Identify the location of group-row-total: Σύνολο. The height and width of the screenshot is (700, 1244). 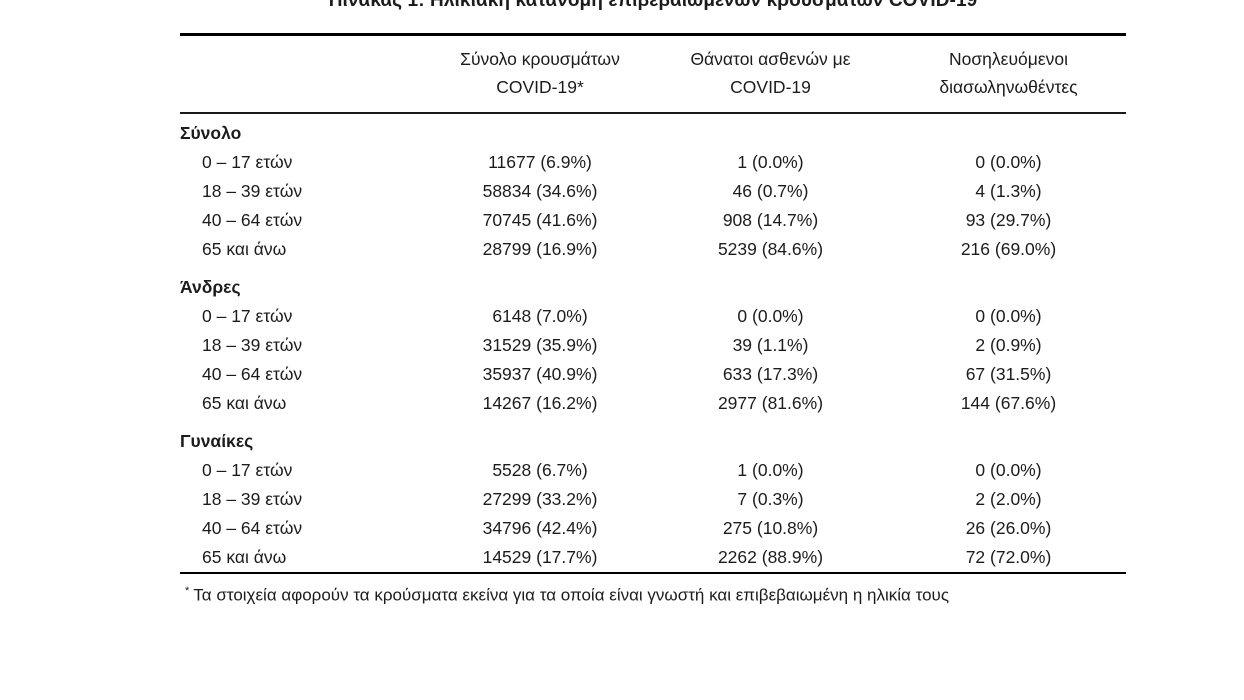
(653, 130).